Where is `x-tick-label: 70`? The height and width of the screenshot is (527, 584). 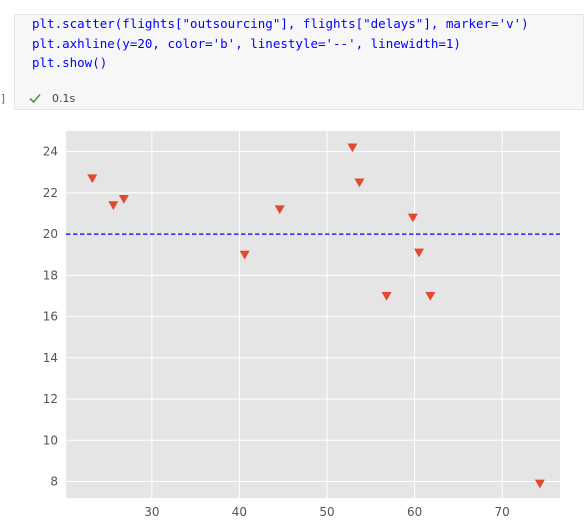
x-tick-label: 70 is located at coordinates (502, 512).